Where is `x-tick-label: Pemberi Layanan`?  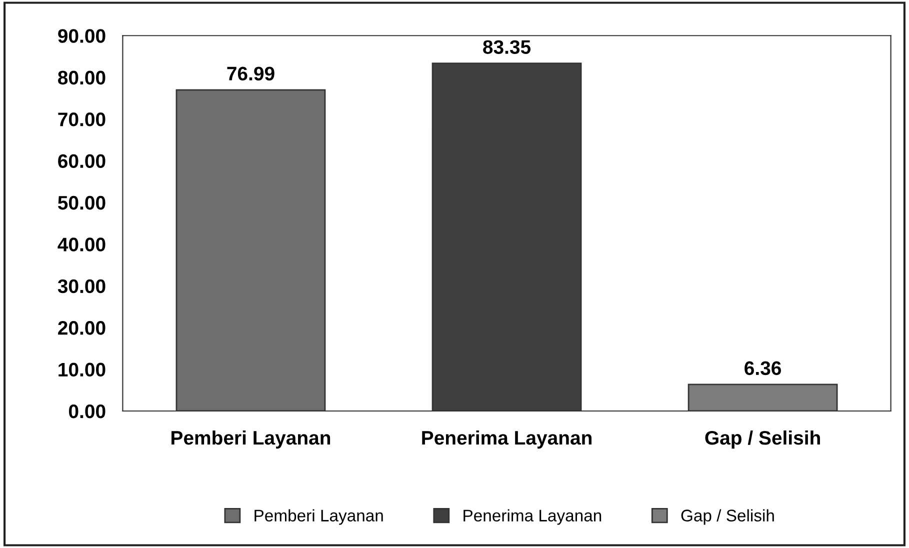 x-tick-label: Pemberi Layanan is located at coordinates (251, 439).